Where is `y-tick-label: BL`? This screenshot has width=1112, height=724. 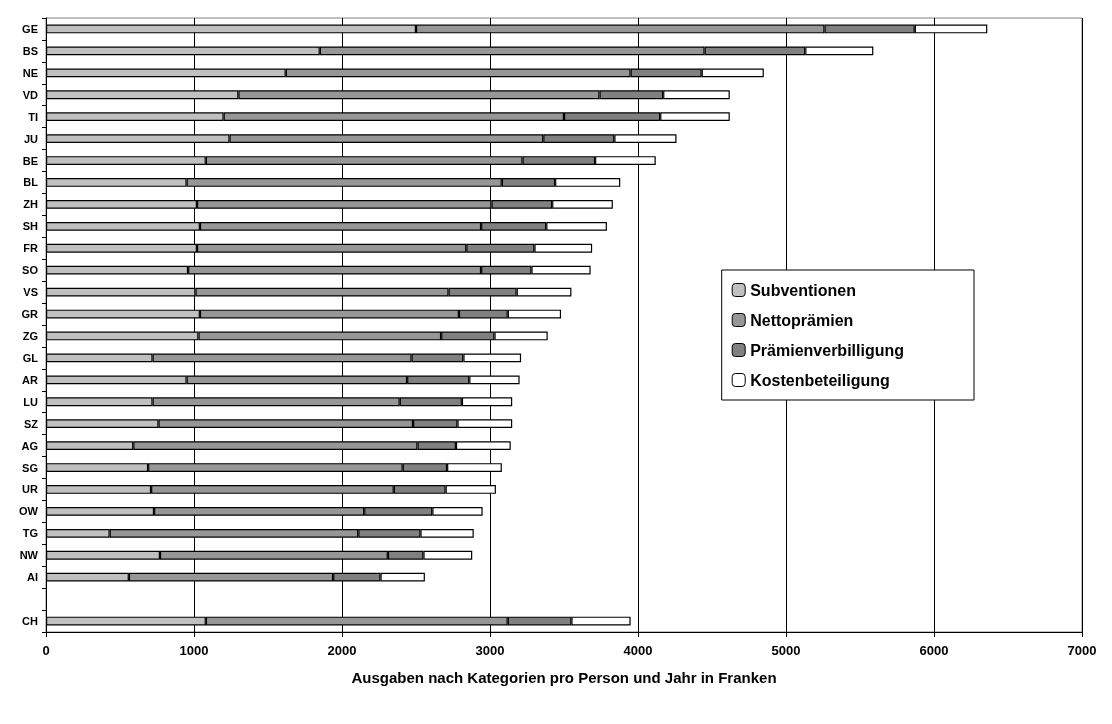
y-tick-label: BL is located at coordinates (31, 182).